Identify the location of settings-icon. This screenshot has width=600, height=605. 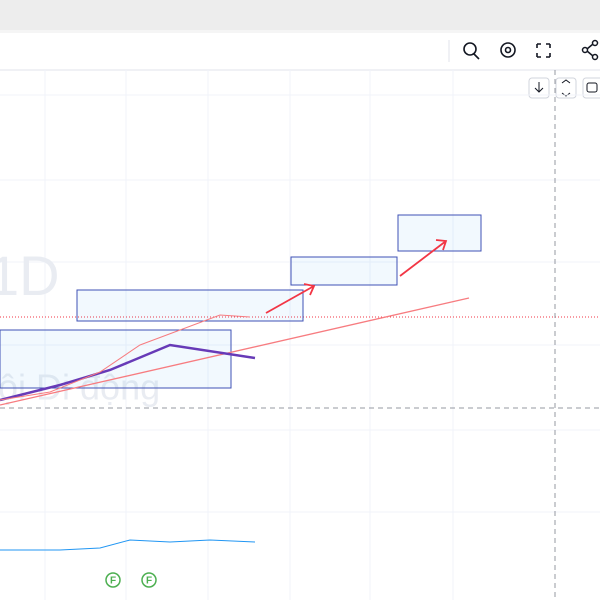
(508, 50).